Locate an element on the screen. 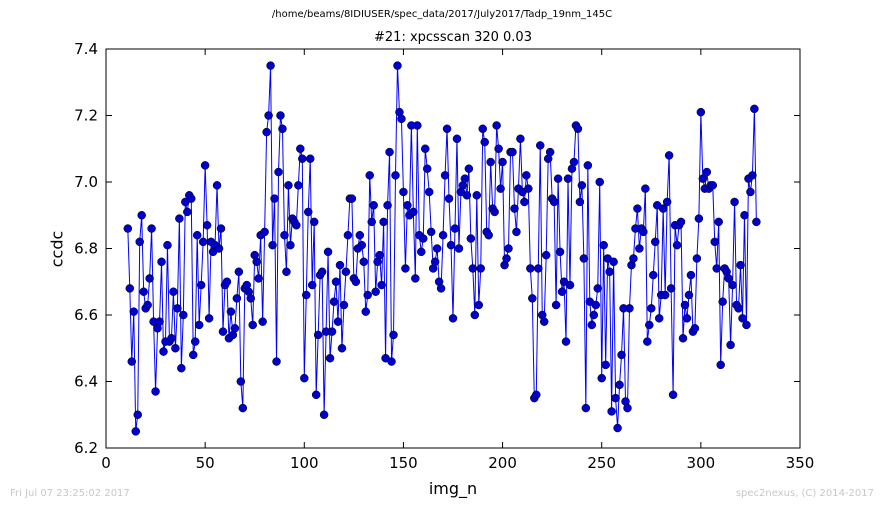 This screenshot has width=884, height=509. x-tick-label: 150 is located at coordinates (403, 463).